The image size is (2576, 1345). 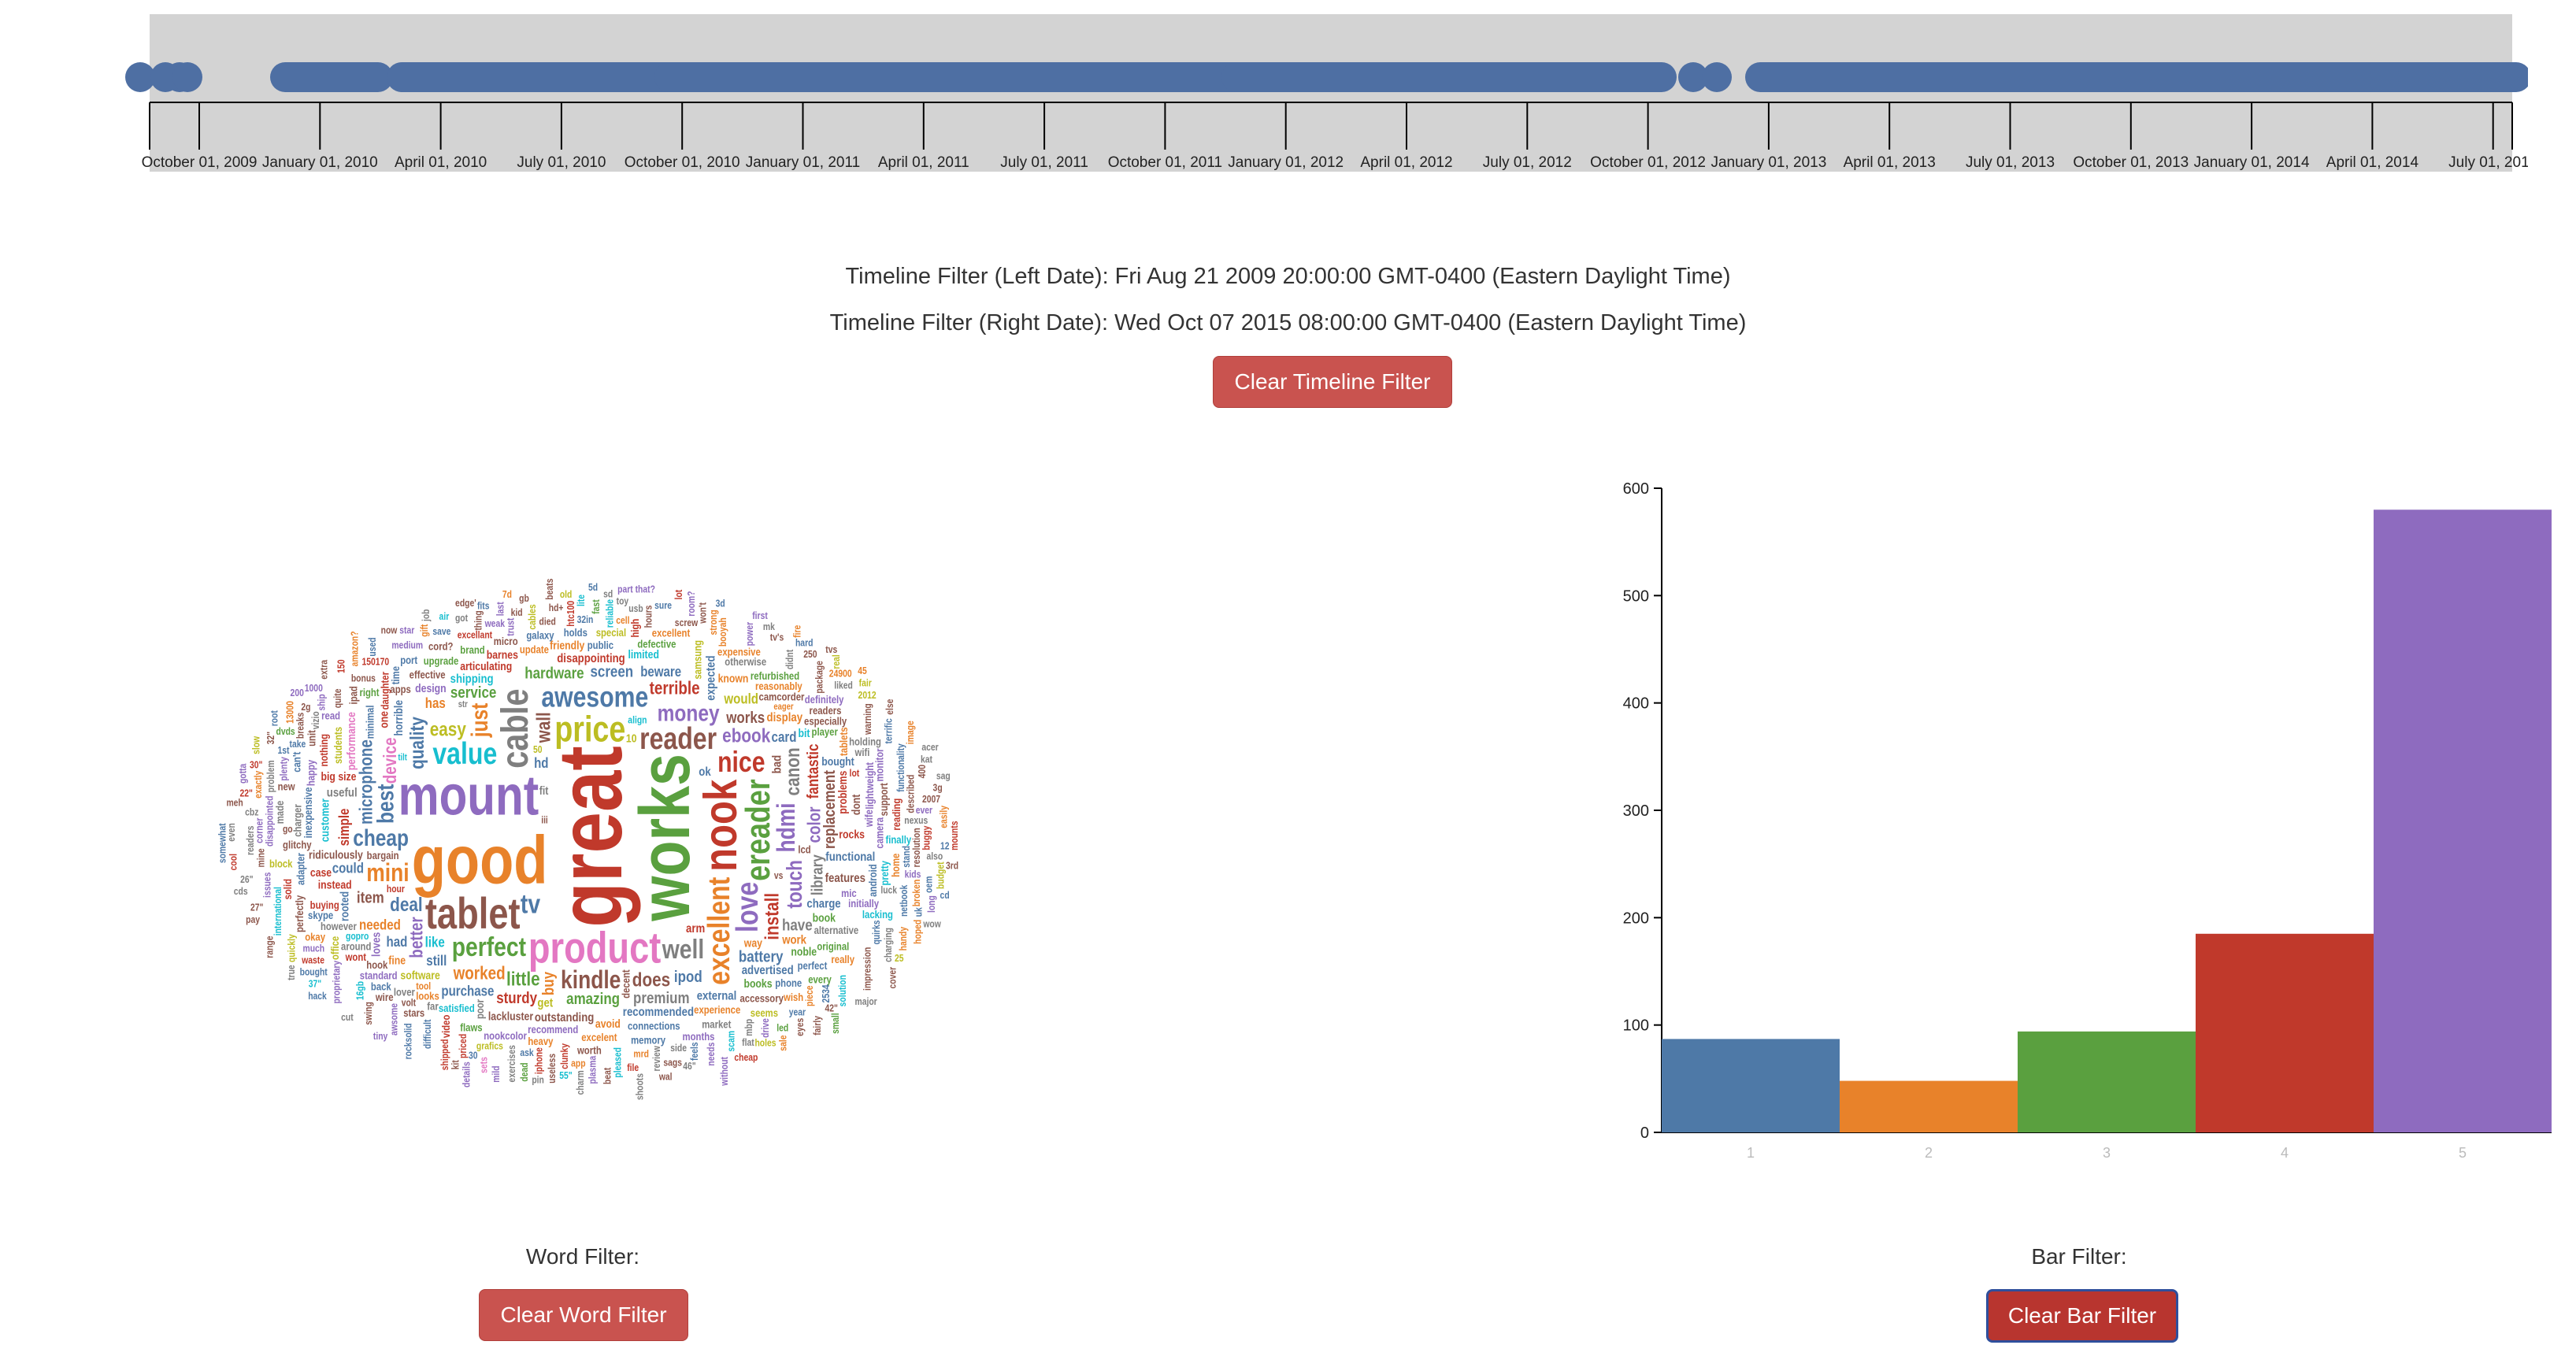 What do you see at coordinates (954, 836) in the screenshot?
I see `word-cloud-word: mounts` at bounding box center [954, 836].